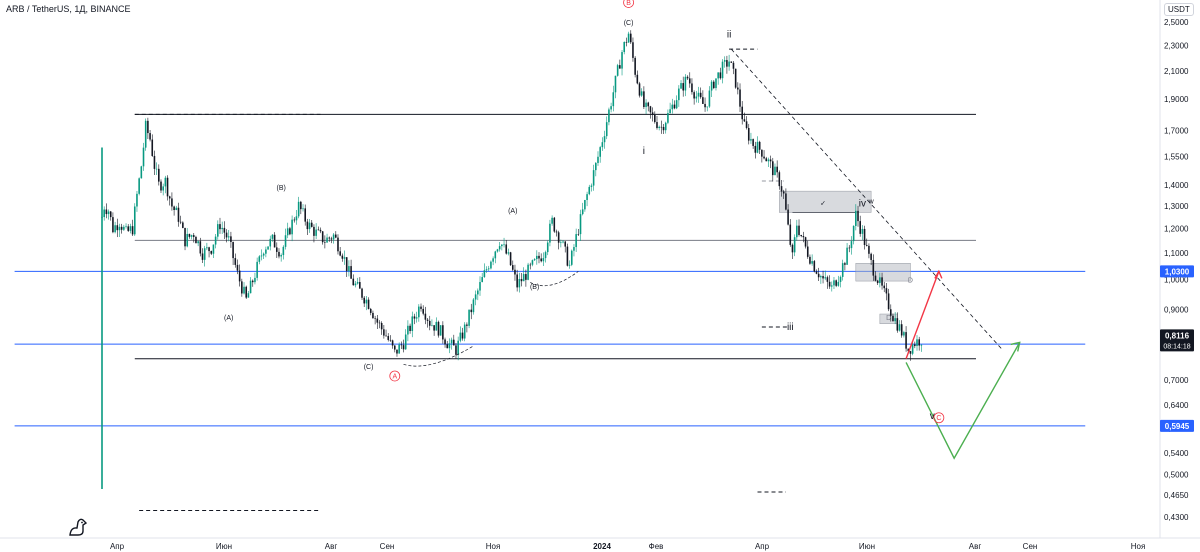  Describe the element at coordinates (729, 35) in the screenshot. I see `wave-label: ii` at that location.